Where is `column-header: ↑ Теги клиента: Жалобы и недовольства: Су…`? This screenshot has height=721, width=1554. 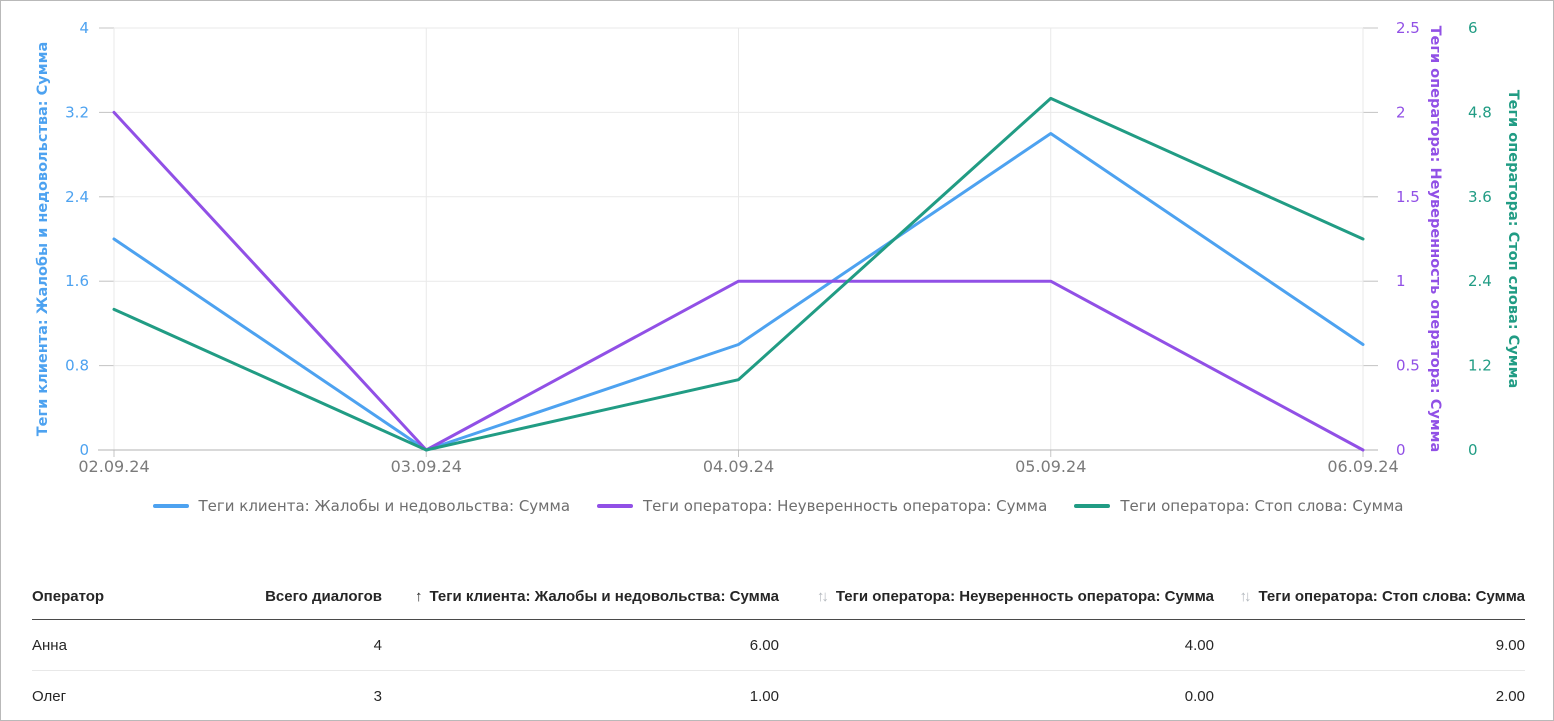
column-header: ↑ Теги клиента: Жалобы и недовольства: Су… is located at coordinates (580, 596).